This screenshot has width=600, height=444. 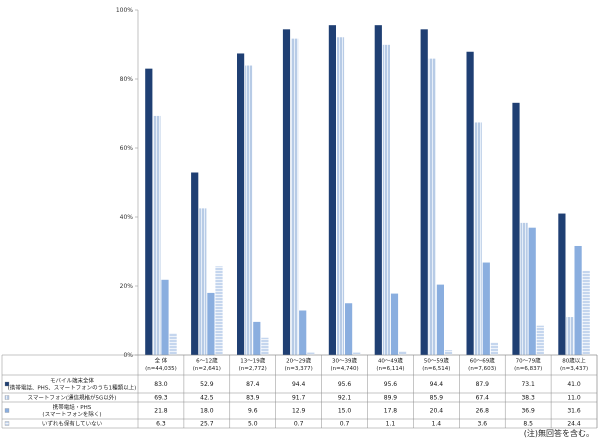 What do you see at coordinates (483, 384) in the screenshot?
I see `data-label: 87.9` at bounding box center [483, 384].